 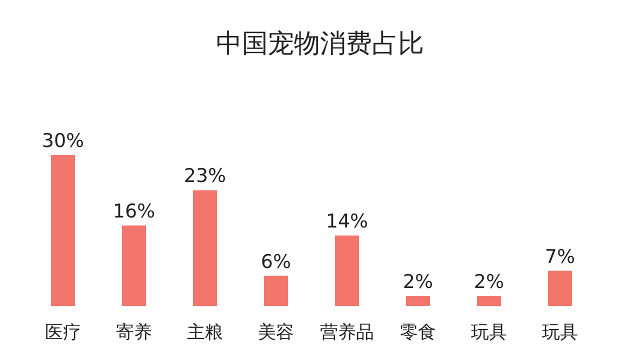 What do you see at coordinates (560, 257) in the screenshot?
I see `data-label: 7%` at bounding box center [560, 257].